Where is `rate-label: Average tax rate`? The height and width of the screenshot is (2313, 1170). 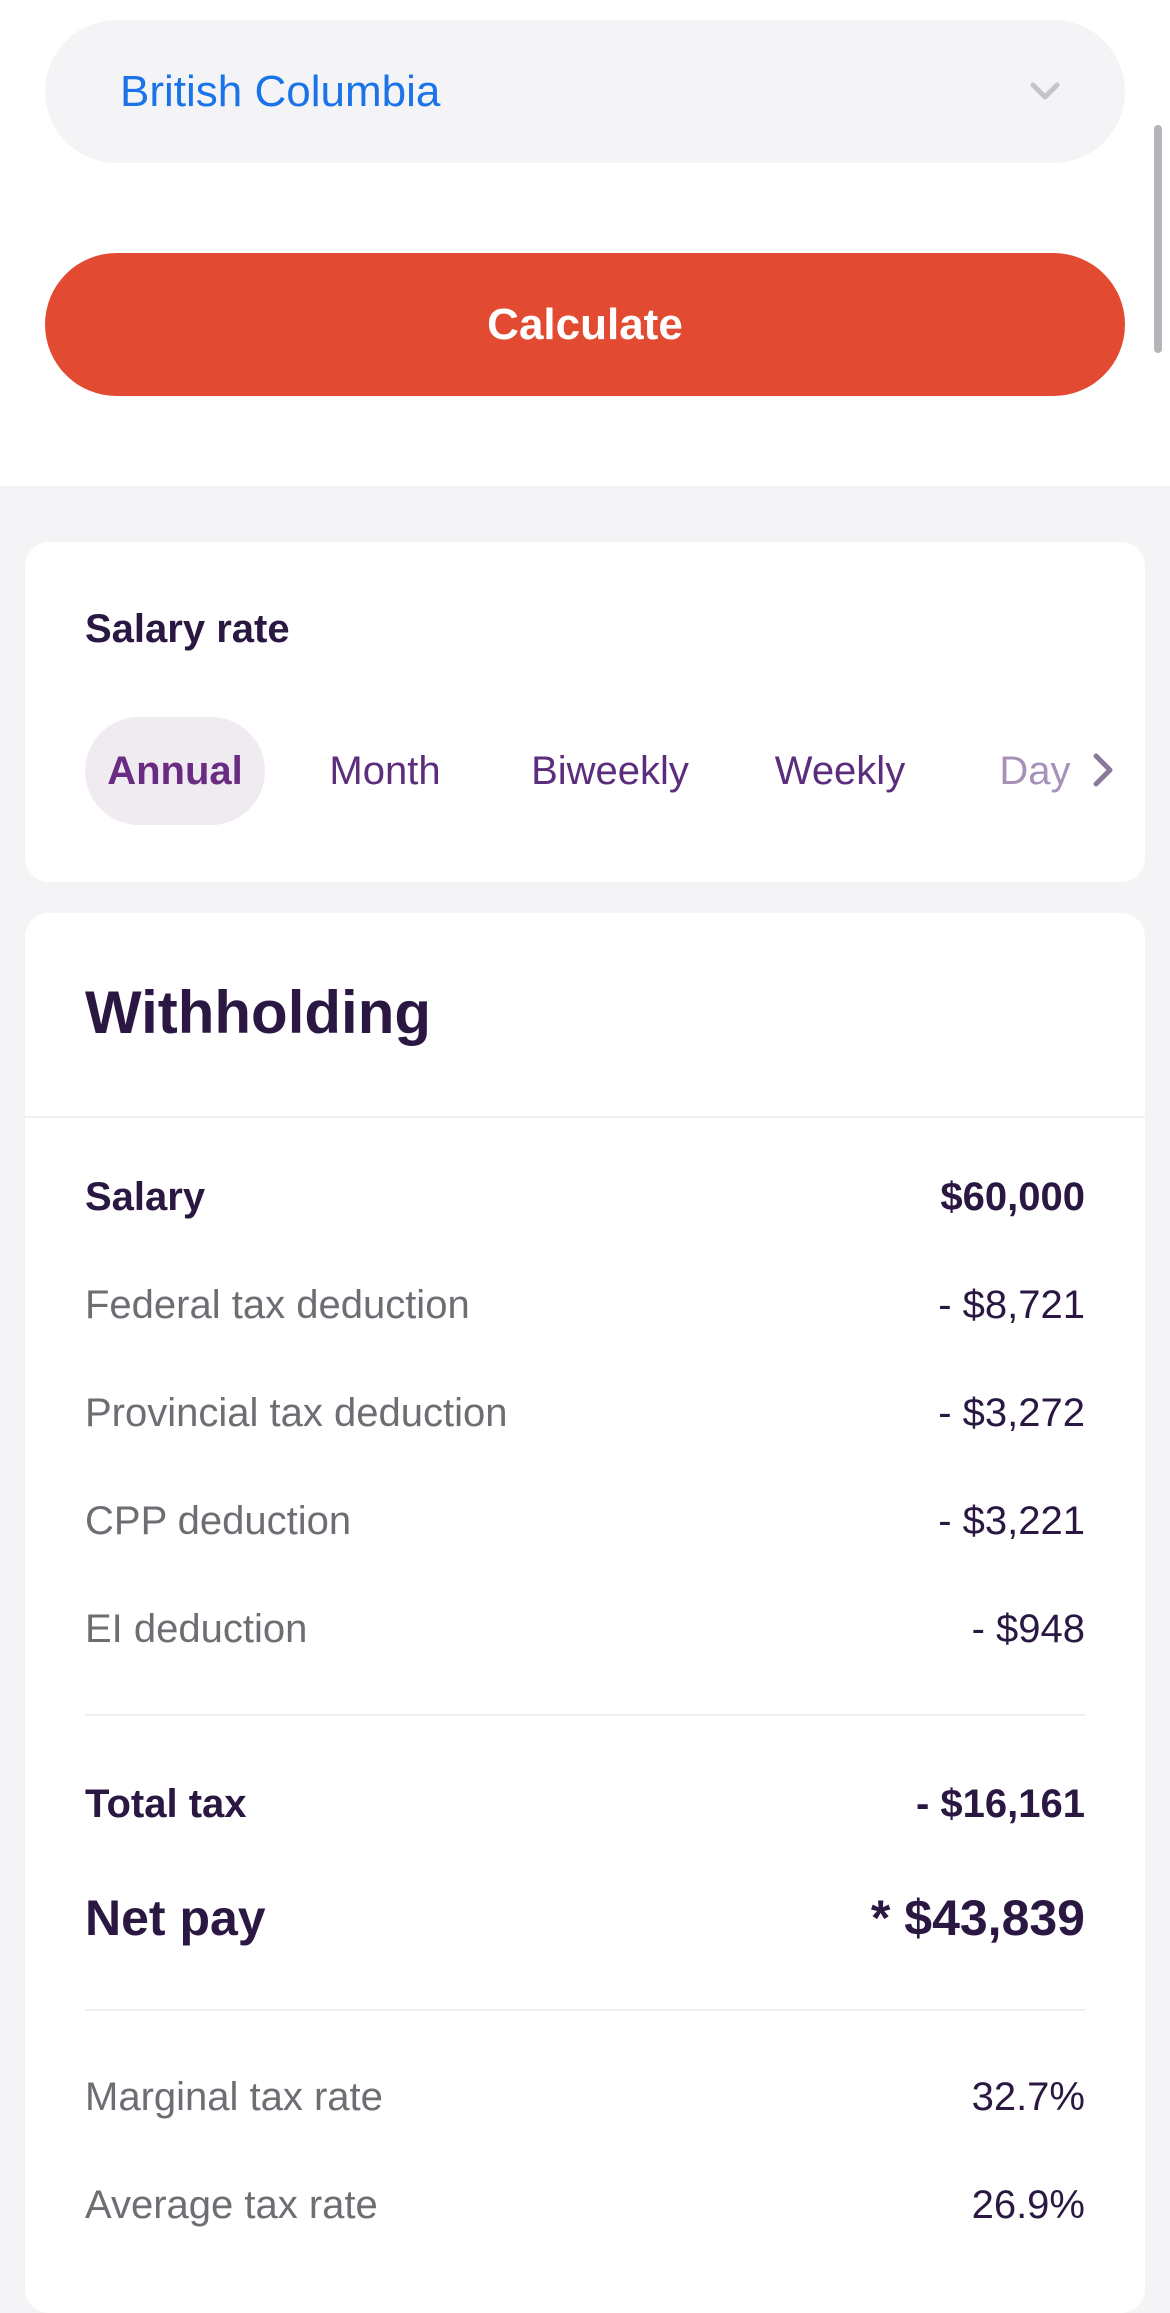
rate-label: Average tax rate is located at coordinates (231, 2205).